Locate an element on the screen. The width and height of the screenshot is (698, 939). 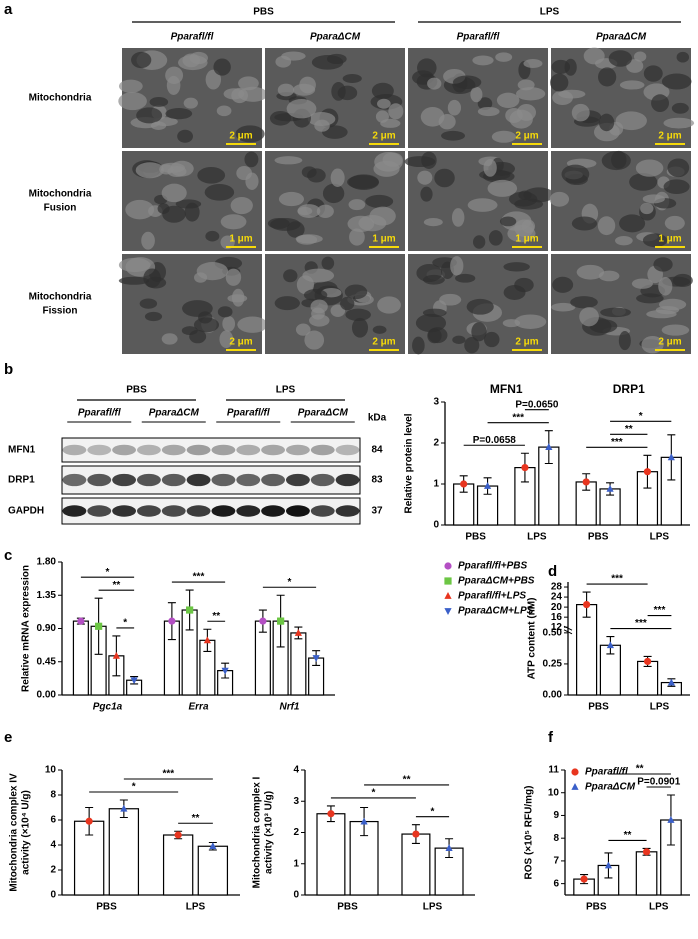
y-tick-label: 10 is located at coordinates (554, 792).